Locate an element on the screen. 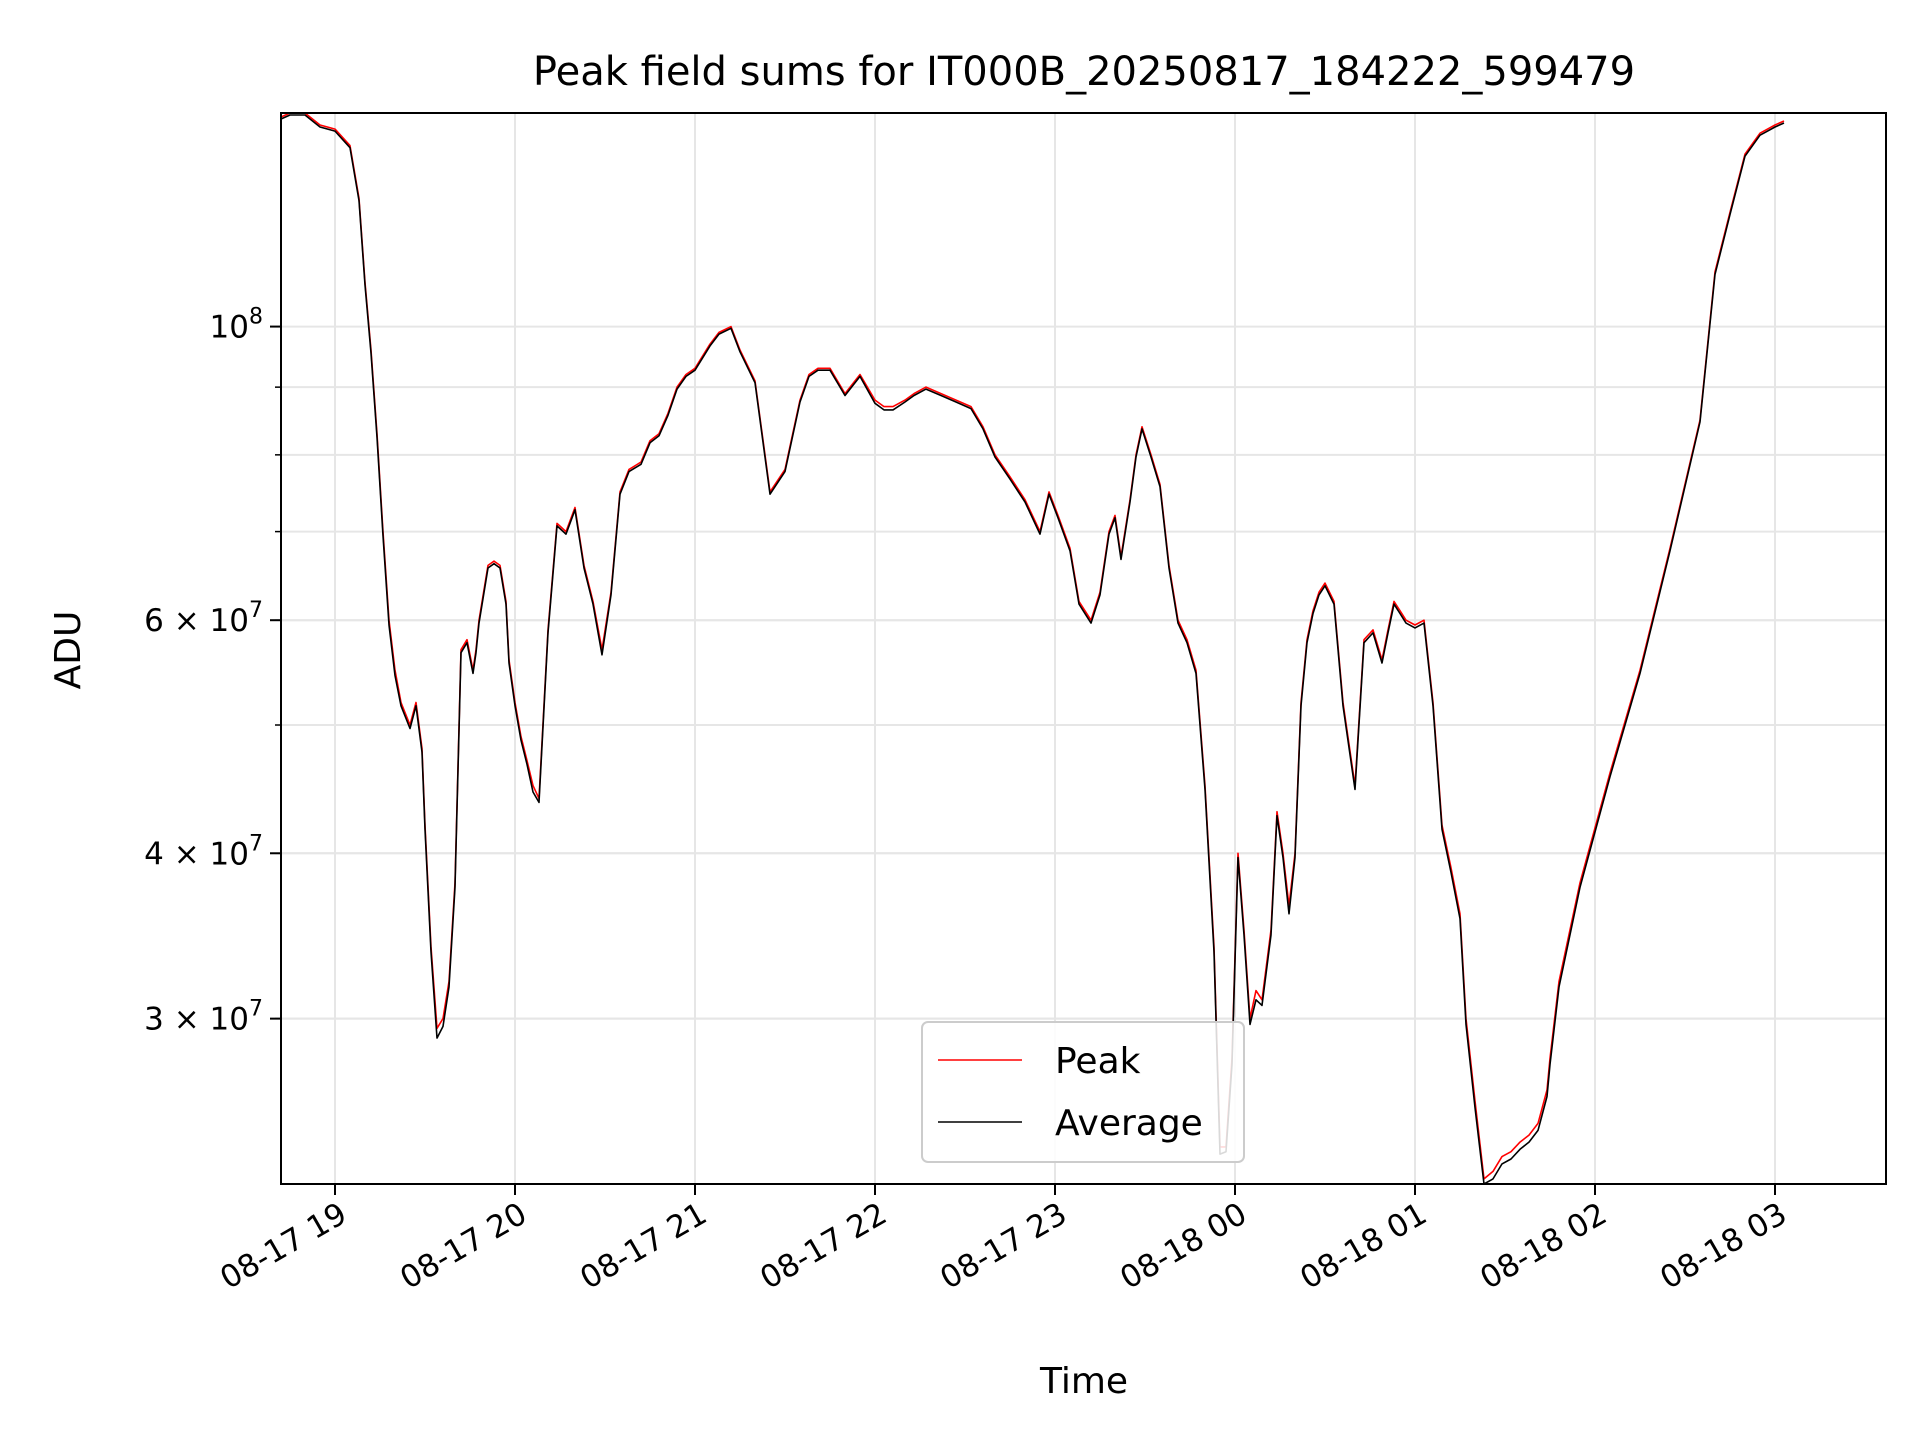 This screenshot has height=1440, width=1920. y-tick-mantissa: 4 × is located at coordinates (176, 854).